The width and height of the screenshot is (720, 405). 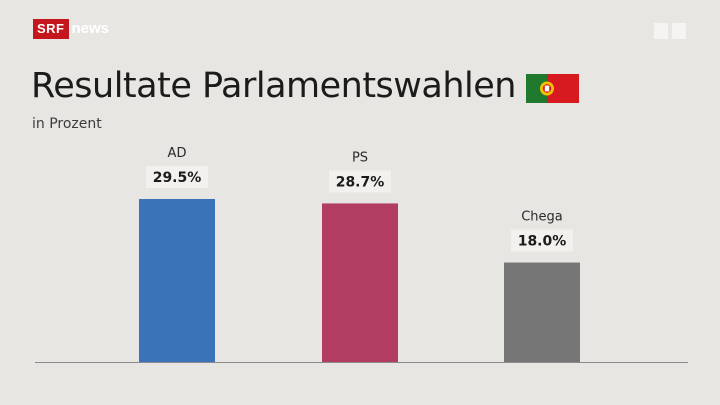 I want to click on bar-chega, so click(x=542, y=312).